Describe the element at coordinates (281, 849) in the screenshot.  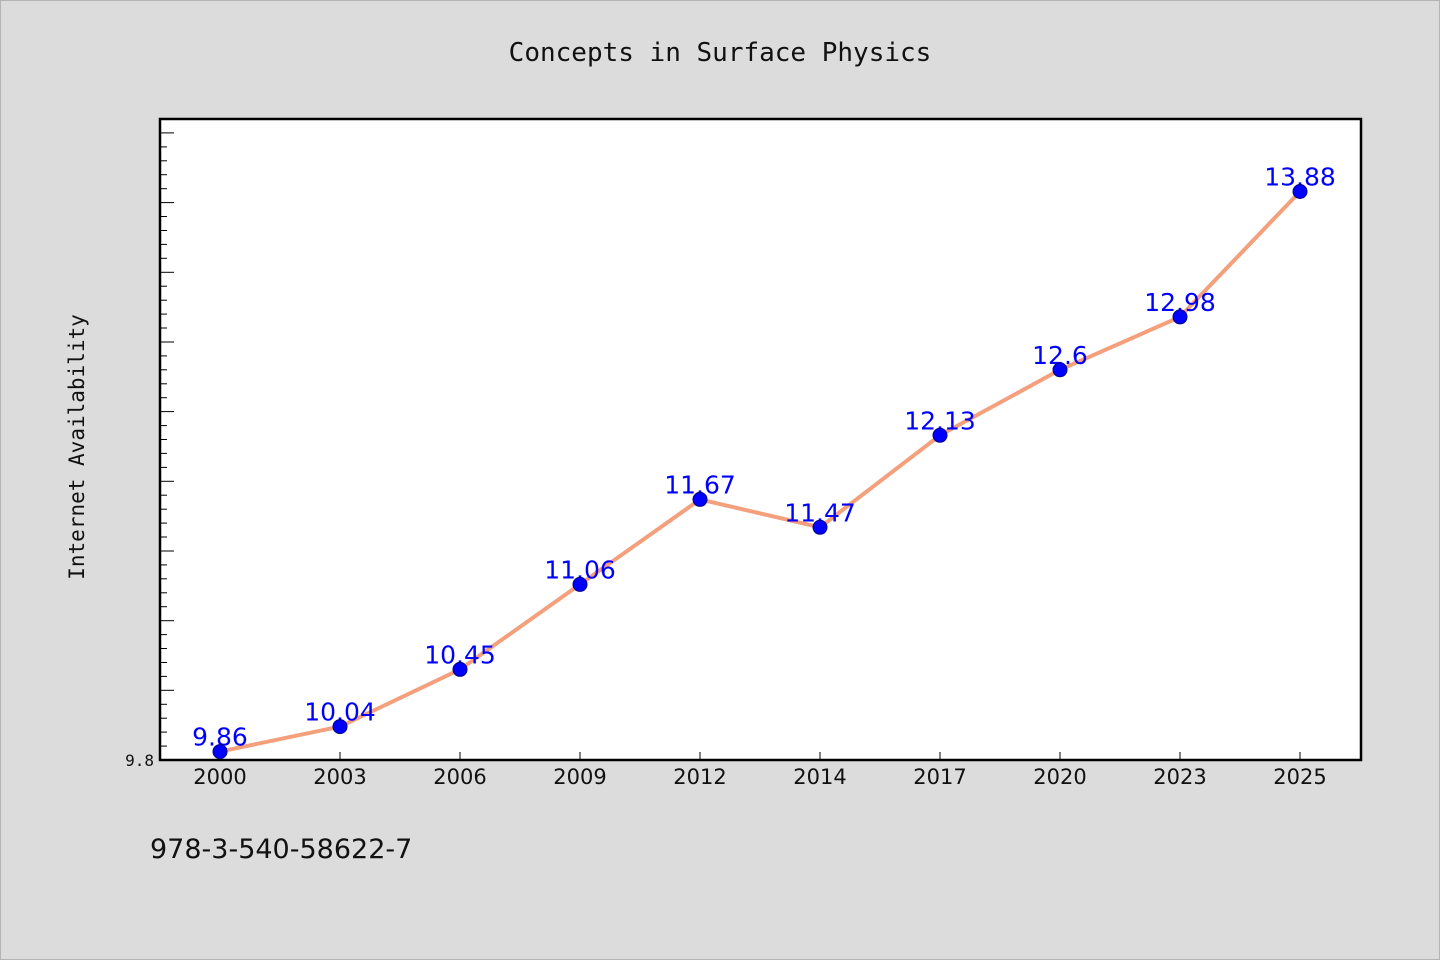
I see `footnote: 978-3-540-58622-7` at that location.